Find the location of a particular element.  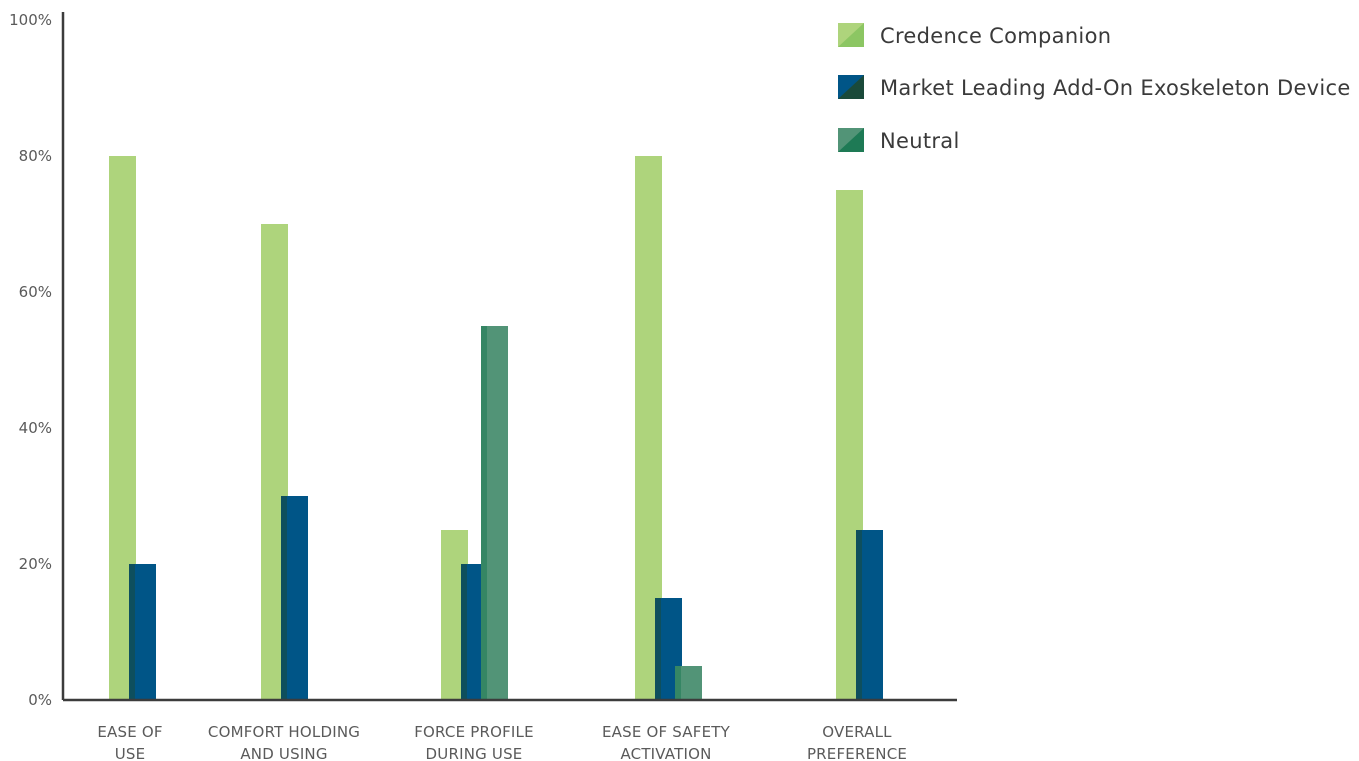

x-category-label: EASE OF SAFETY is located at coordinates (666, 732).